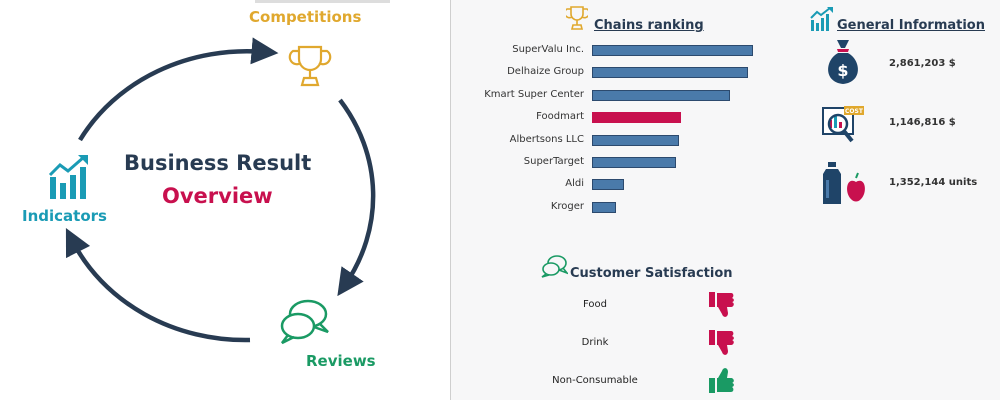  Describe the element at coordinates (534, 94) in the screenshot. I see `chain-label: Kmart Super Center` at that location.